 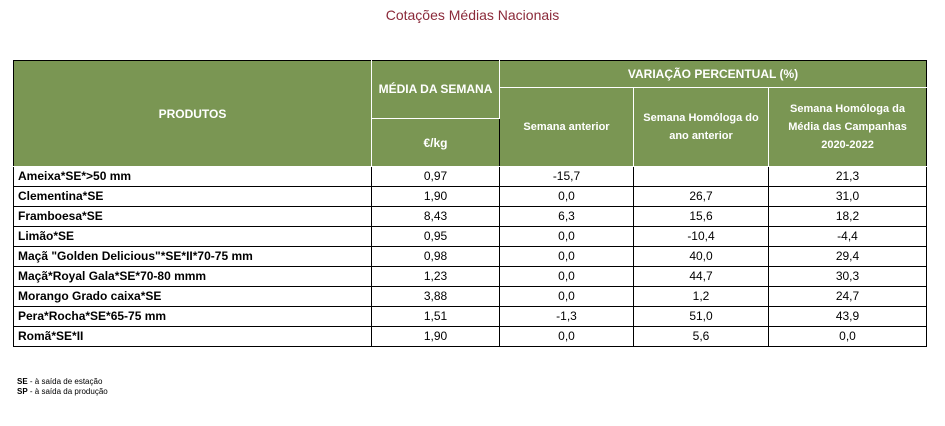 What do you see at coordinates (472, 15) in the screenshot?
I see `page-title: Cotações Médias Nacionais` at bounding box center [472, 15].